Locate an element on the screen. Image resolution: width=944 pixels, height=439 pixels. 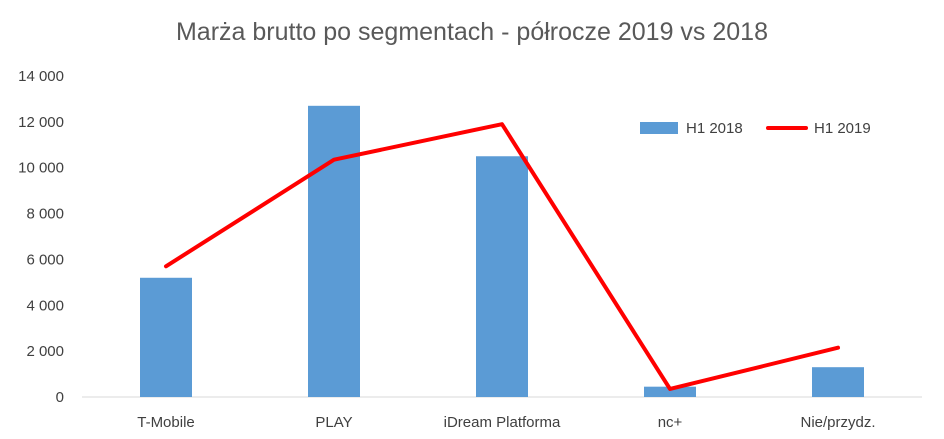
y-tick-label: 14 000 is located at coordinates (41, 76).